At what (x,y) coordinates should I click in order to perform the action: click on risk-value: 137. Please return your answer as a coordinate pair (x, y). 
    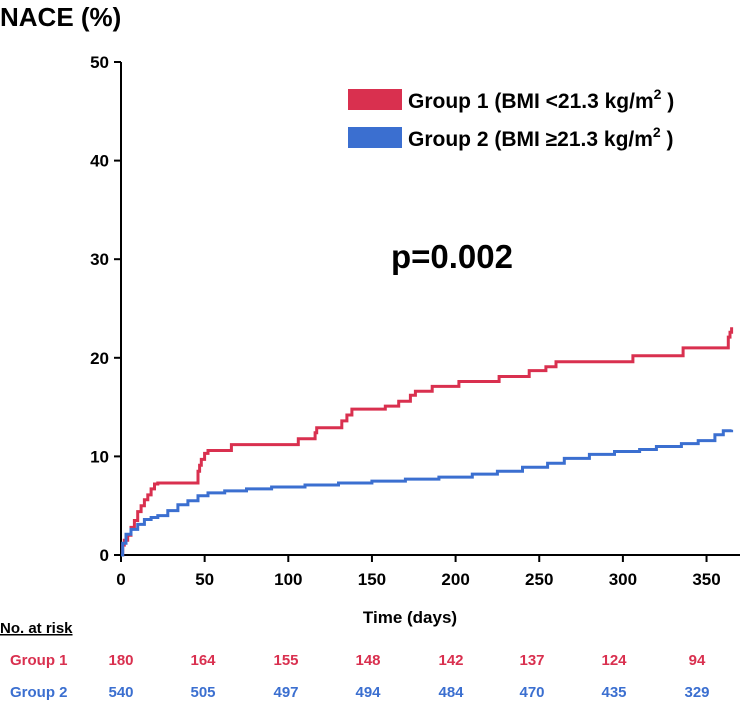
    Looking at the image, I should click on (531, 660).